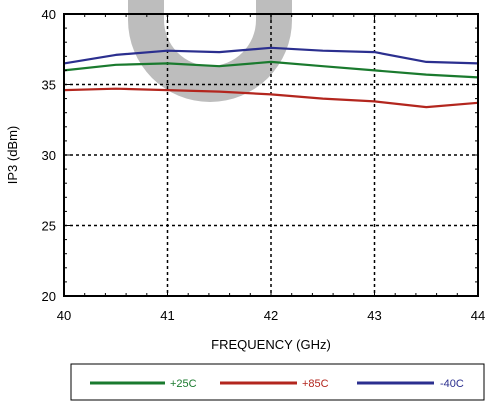 The width and height of the screenshot is (489, 402). Describe the element at coordinates (167, 315) in the screenshot. I see `x-tick-label: 41` at that location.